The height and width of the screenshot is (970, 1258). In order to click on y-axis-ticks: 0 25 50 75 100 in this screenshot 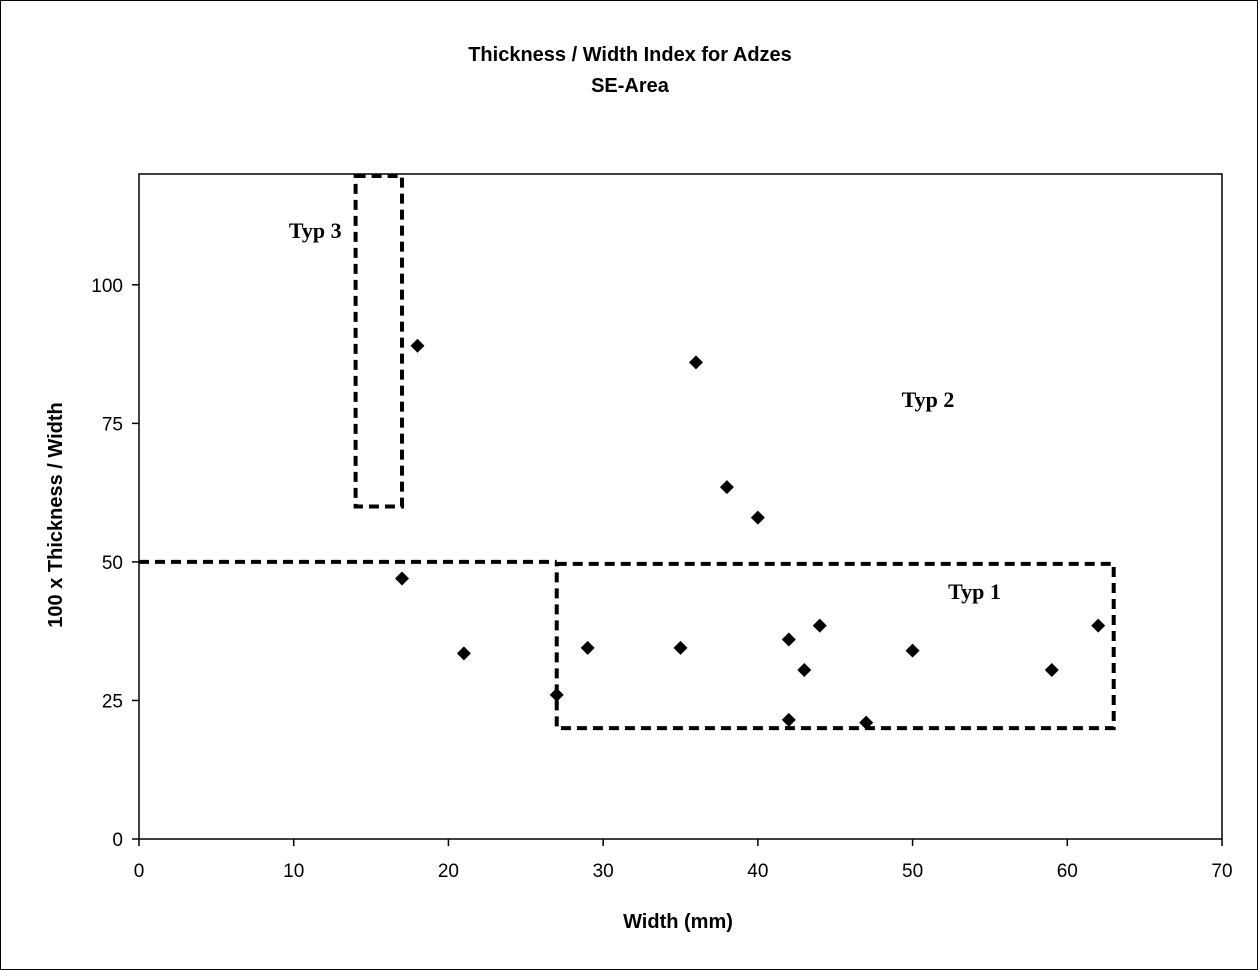, I will do `click(115, 563)`.